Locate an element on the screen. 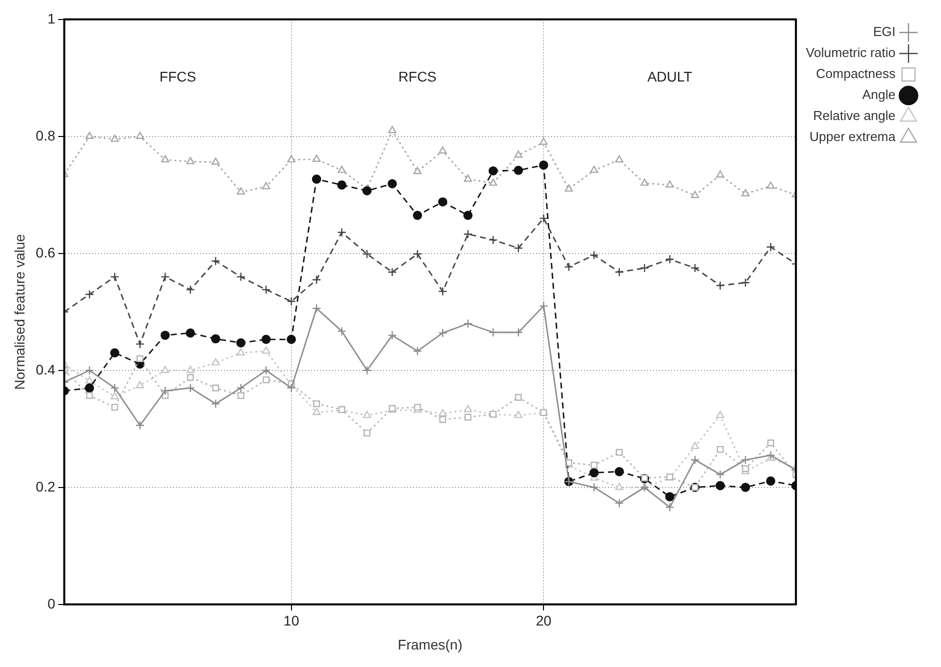  y-tick-label: 0.8 is located at coordinates (46, 135).